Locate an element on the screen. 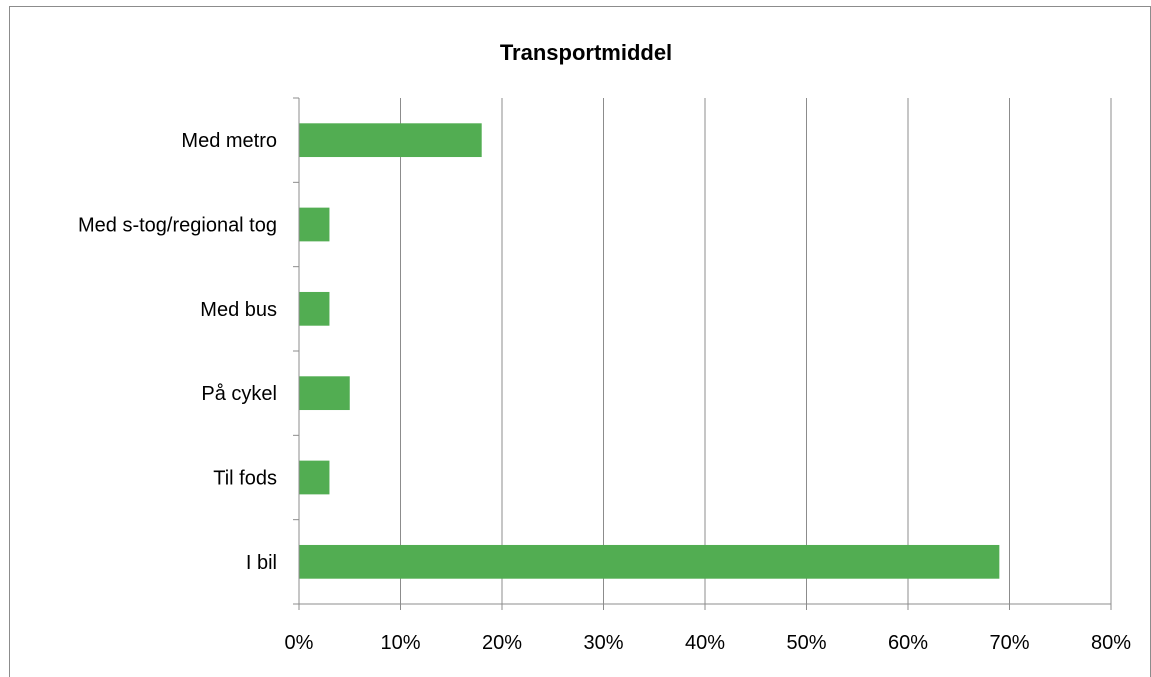 The image size is (1151, 677). category-label: Til fods is located at coordinates (245, 479).